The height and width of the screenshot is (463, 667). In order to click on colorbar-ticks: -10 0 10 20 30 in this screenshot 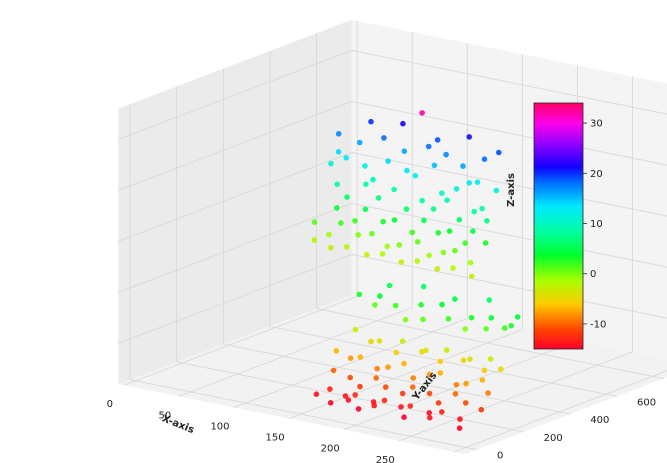, I will do `click(594, 224)`.